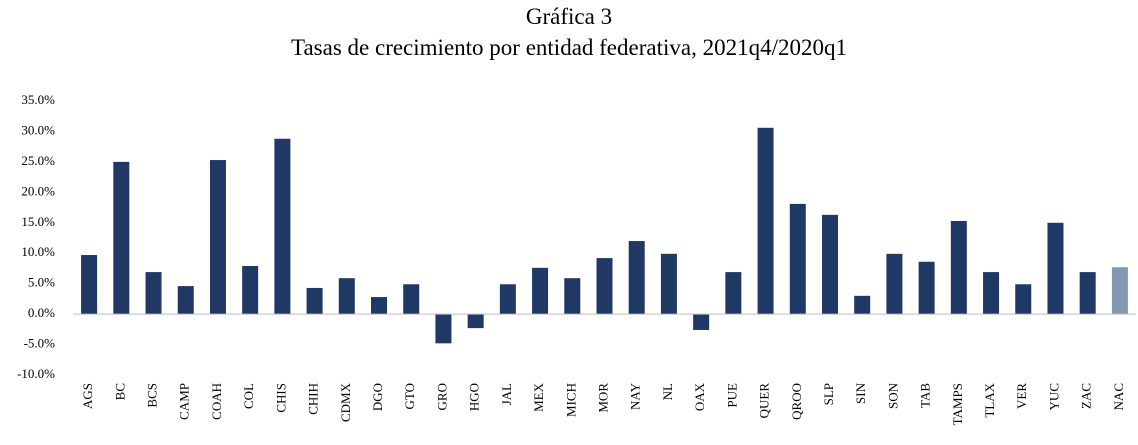 The image size is (1138, 445). I want to click on x-tick-label: TLAX, so click(989, 399).